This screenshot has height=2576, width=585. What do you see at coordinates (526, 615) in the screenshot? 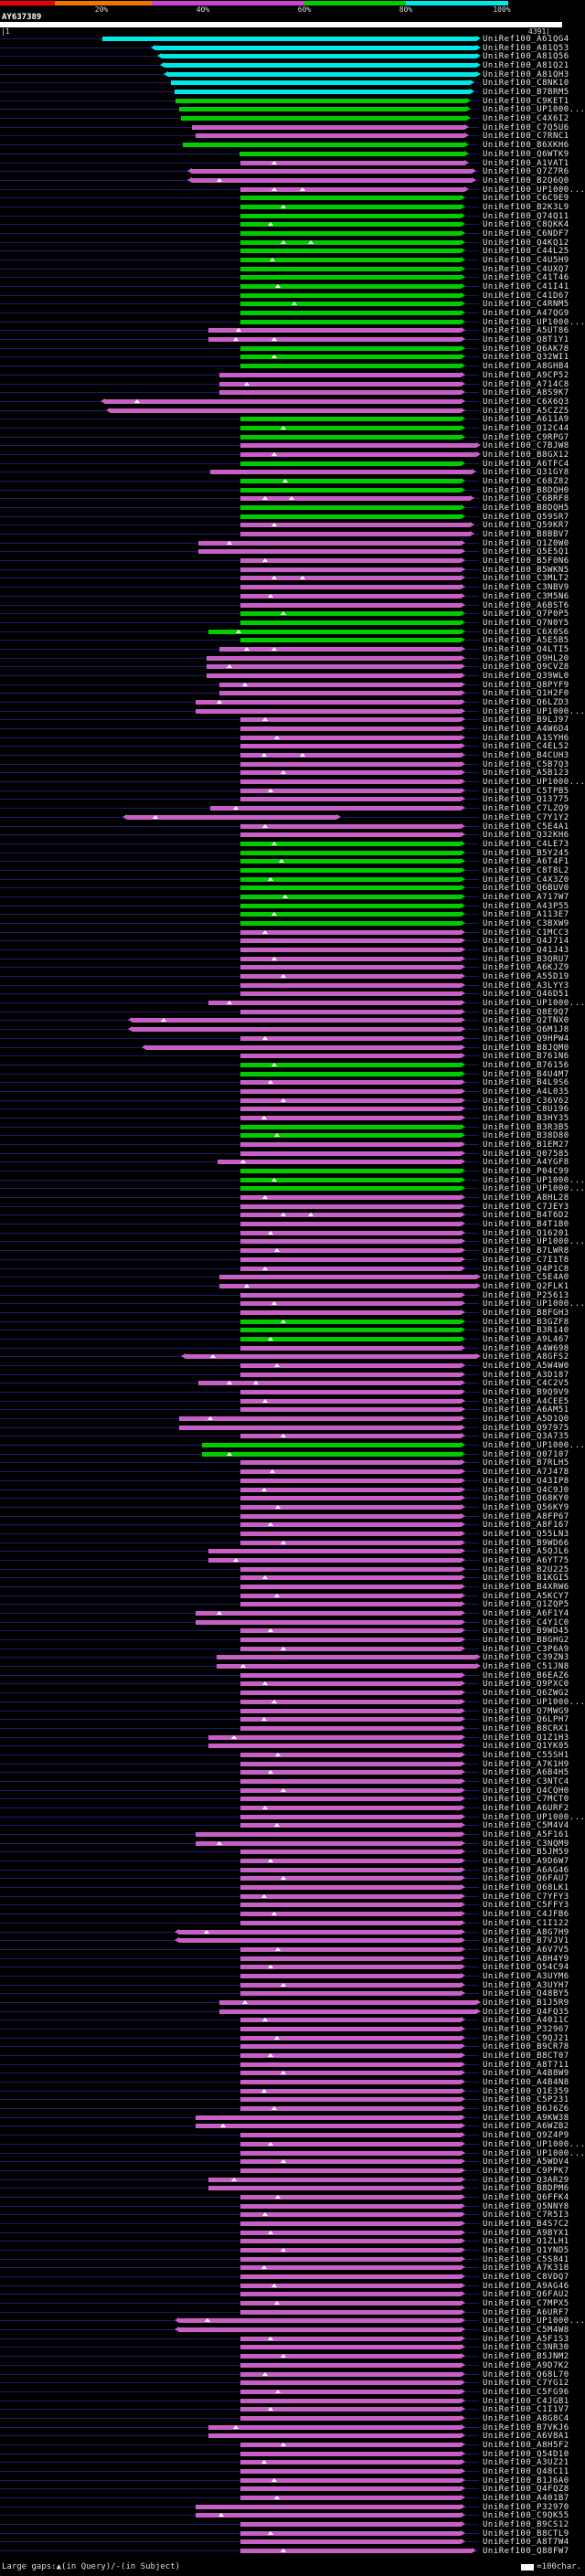
I see `hit-accession-link: UniRef100_Q7P0P5` at bounding box center [526, 615].